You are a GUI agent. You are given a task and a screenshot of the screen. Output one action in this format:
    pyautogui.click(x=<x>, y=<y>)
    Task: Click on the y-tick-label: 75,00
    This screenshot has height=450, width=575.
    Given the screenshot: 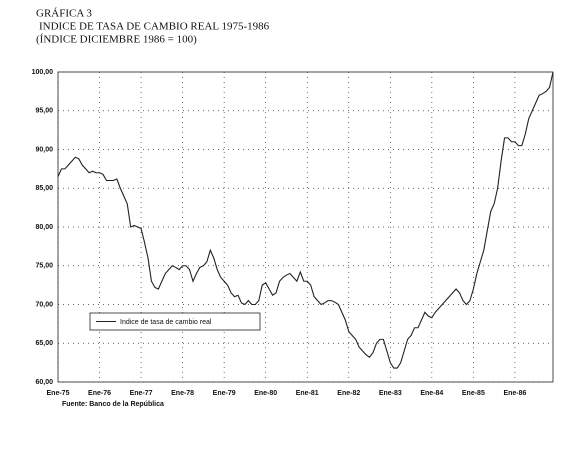 What is the action you would take?
    pyautogui.click(x=44, y=266)
    